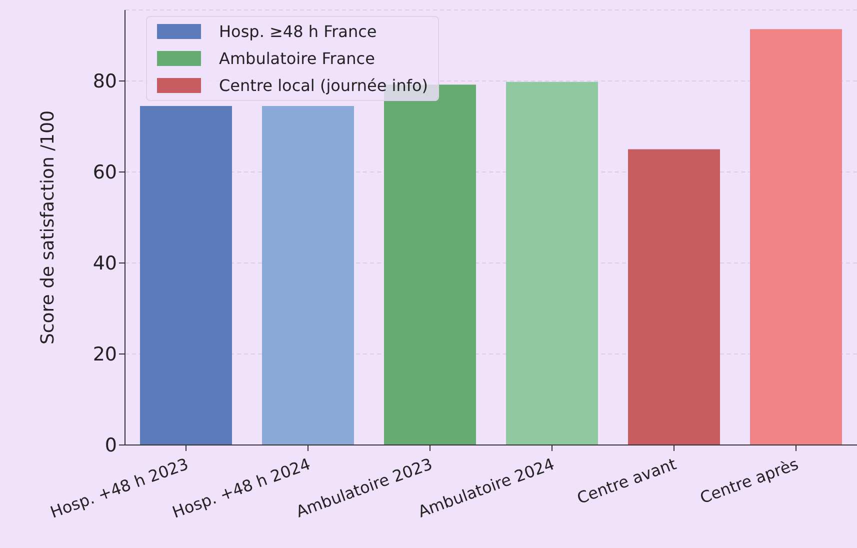 This screenshot has width=857, height=548. Describe the element at coordinates (298, 31) in the screenshot. I see `legend-label: Hosp. ≥48 h France` at that location.